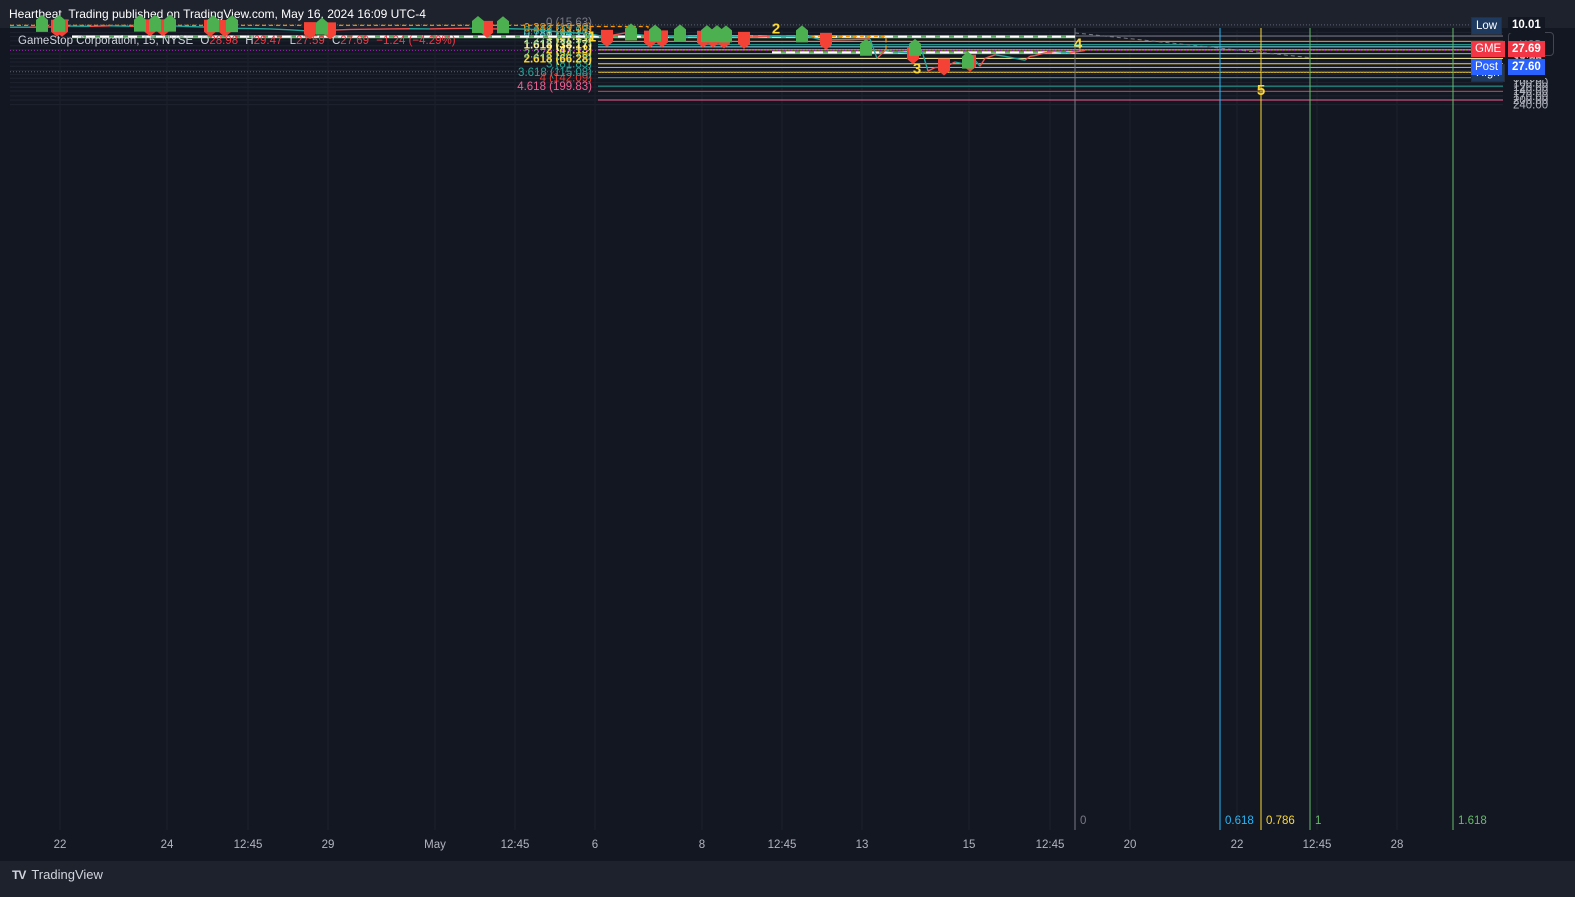  What do you see at coordinates (592, 36) in the screenshot?
I see `wave-label: 1` at bounding box center [592, 36].